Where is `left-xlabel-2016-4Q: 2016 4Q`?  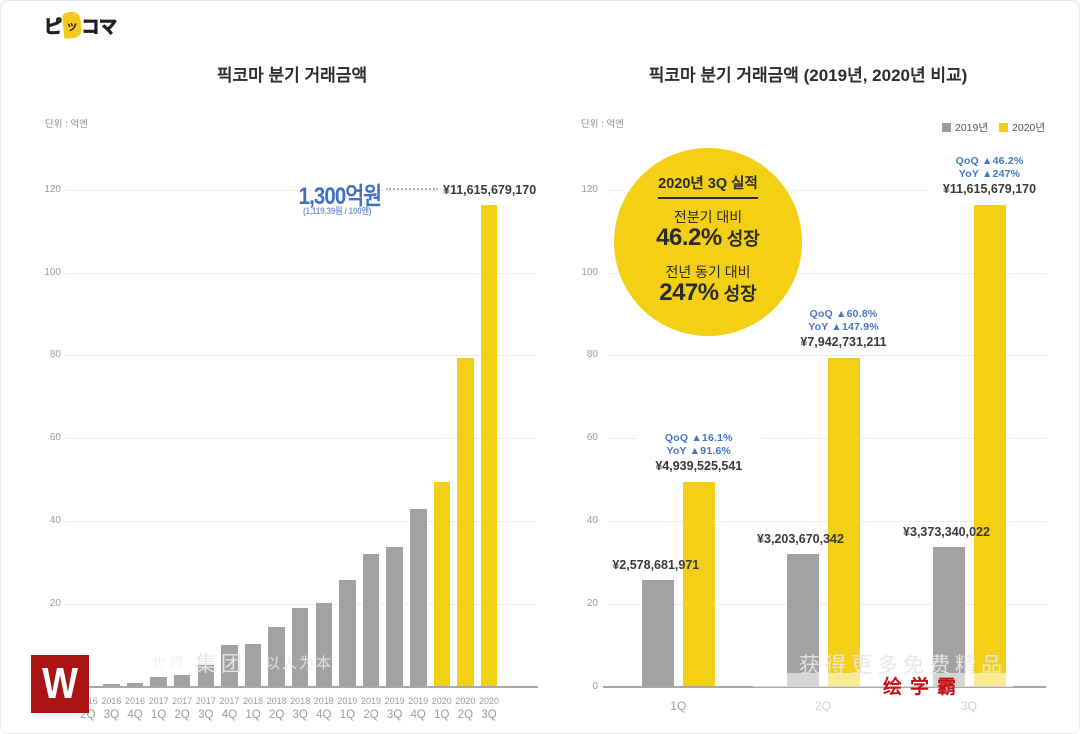 left-xlabel-2016-4Q: 2016 4Q is located at coordinates (135, 708).